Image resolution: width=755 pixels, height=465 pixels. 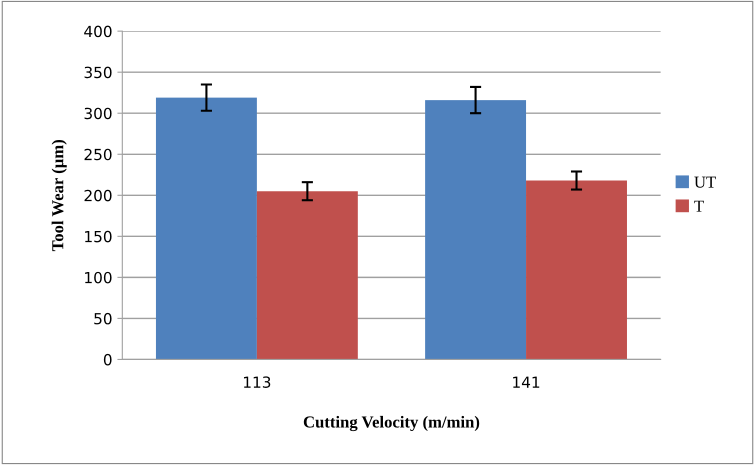 What do you see at coordinates (257, 382) in the screenshot?
I see `x-tick-label: 113` at bounding box center [257, 382].